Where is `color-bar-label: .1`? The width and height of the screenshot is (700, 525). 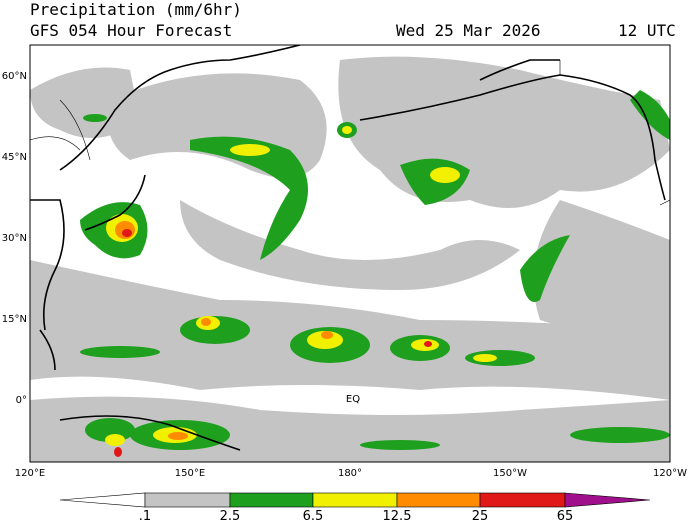 color-bar-label: .1 is located at coordinates (145, 516).